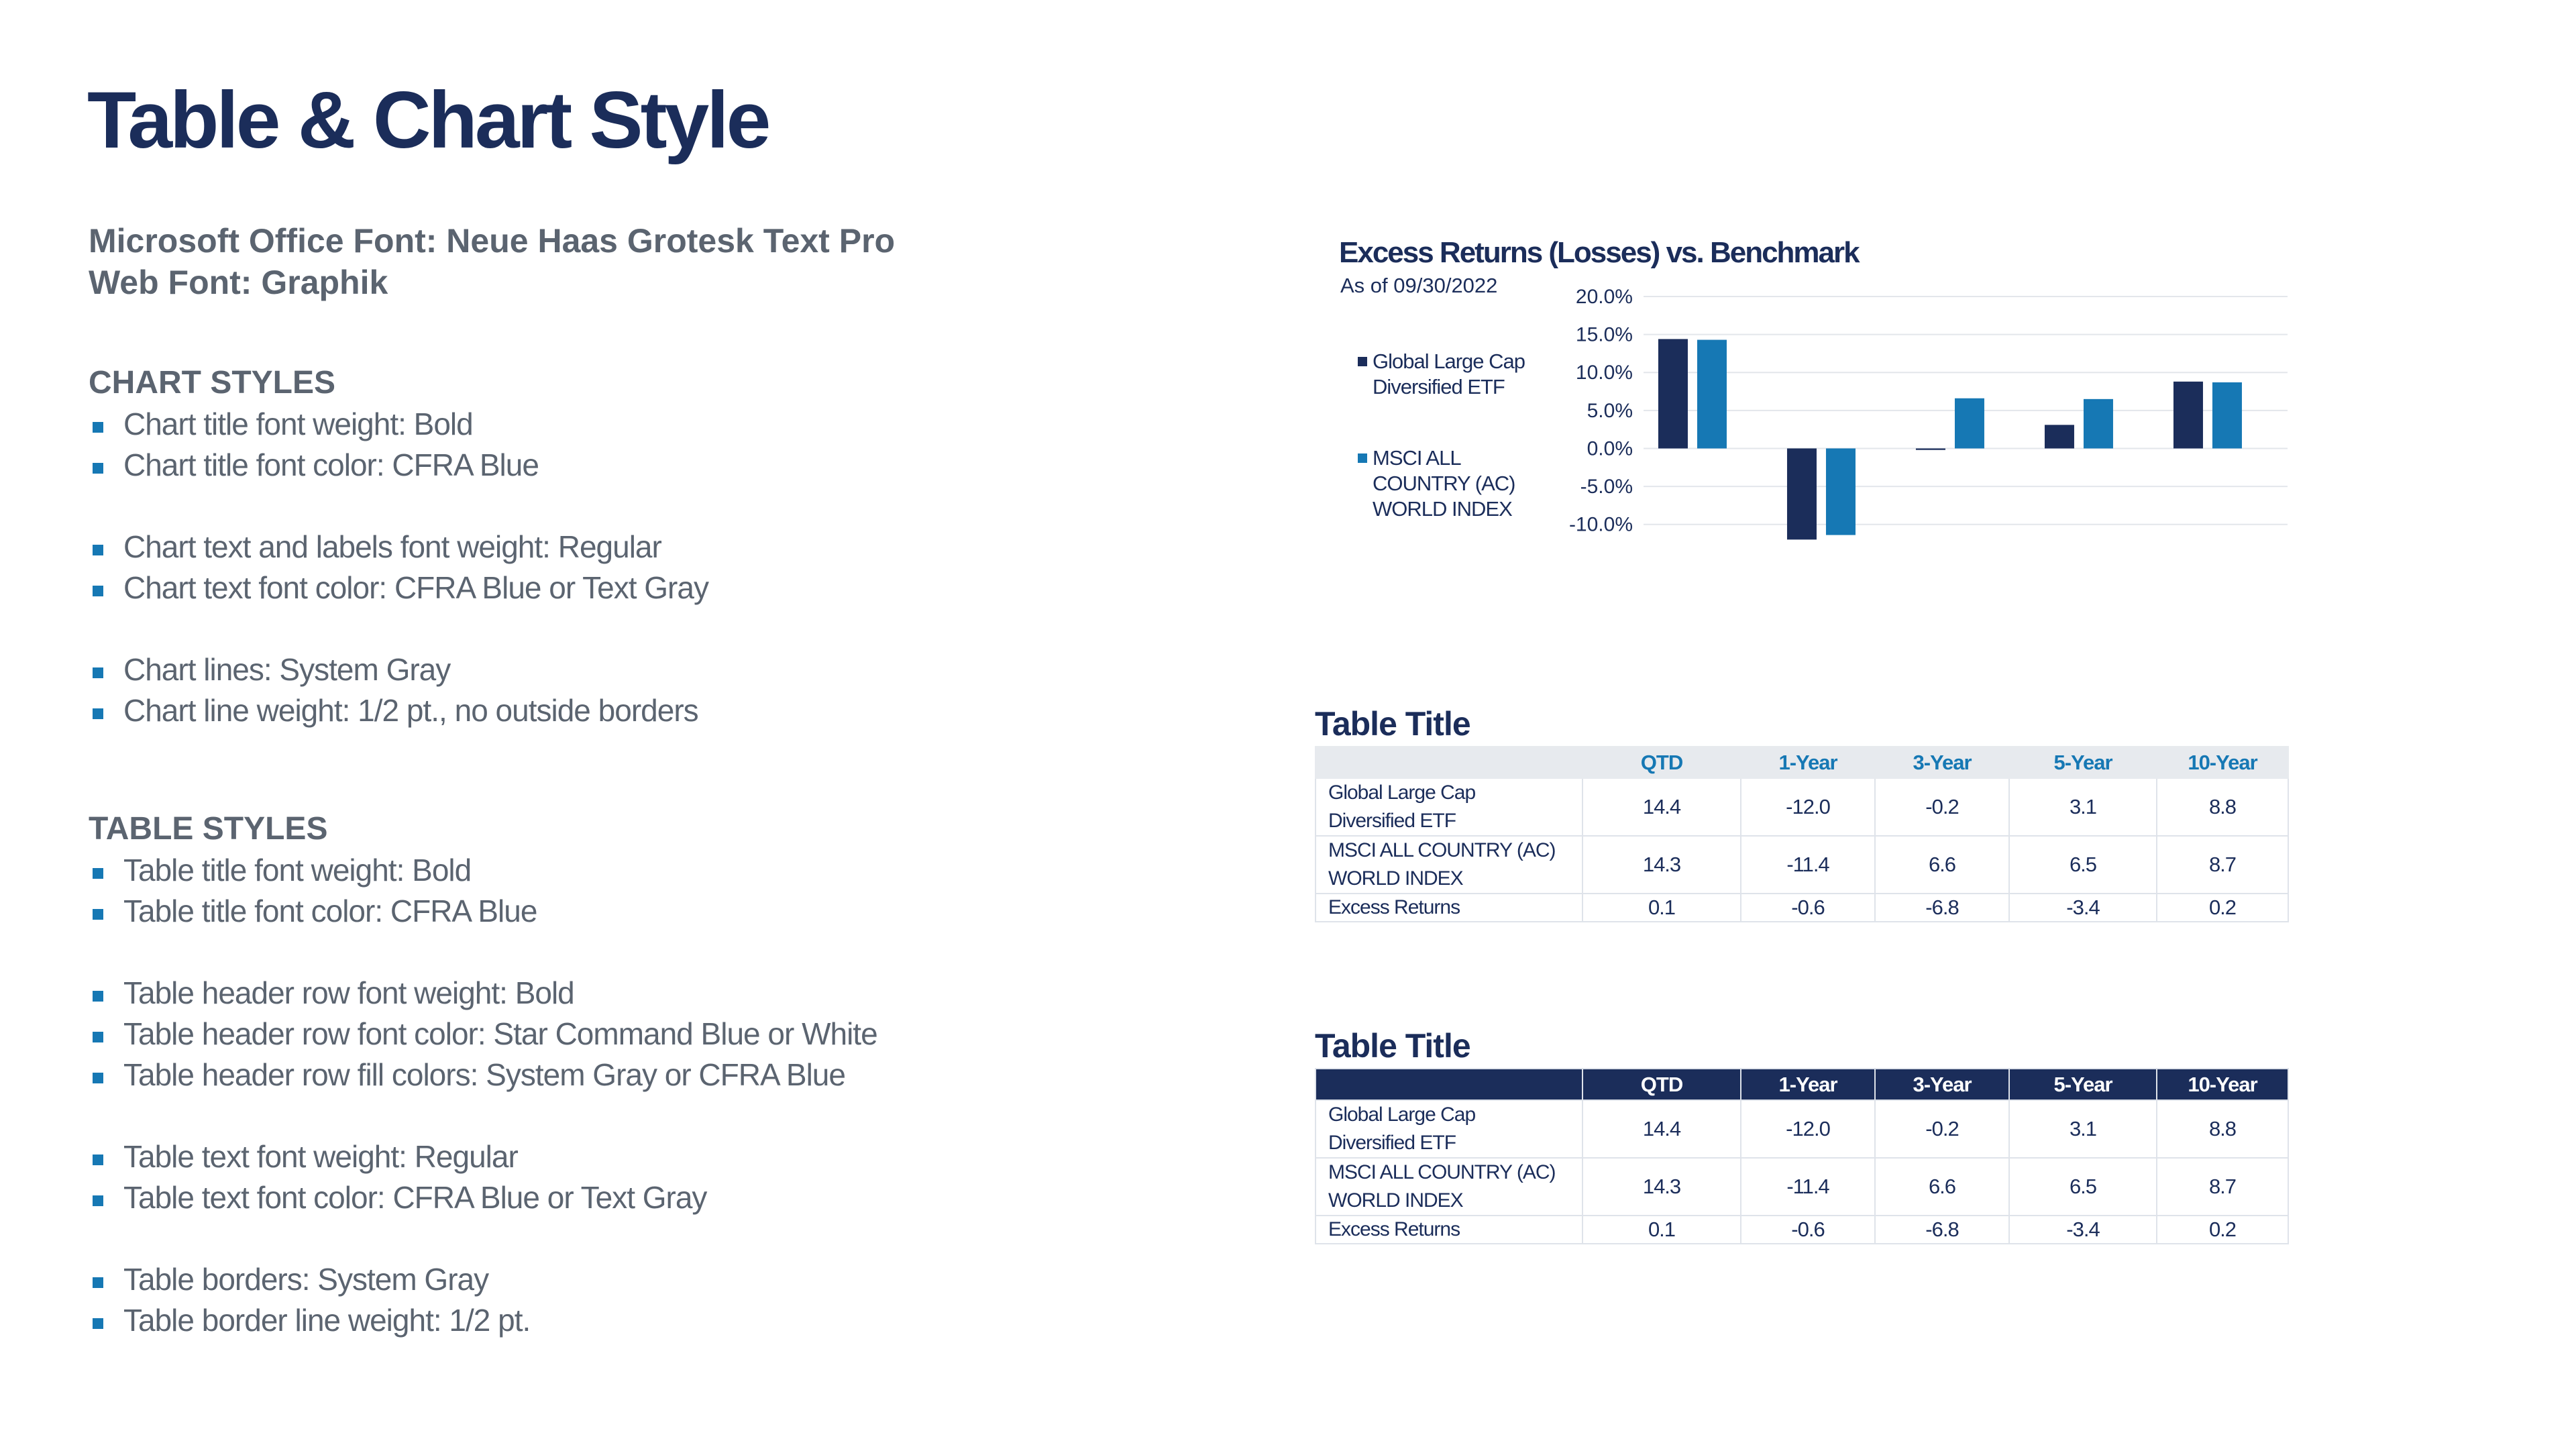 This screenshot has width=2576, height=1449. I want to click on page-title: Table & Chart Style, so click(429, 120).